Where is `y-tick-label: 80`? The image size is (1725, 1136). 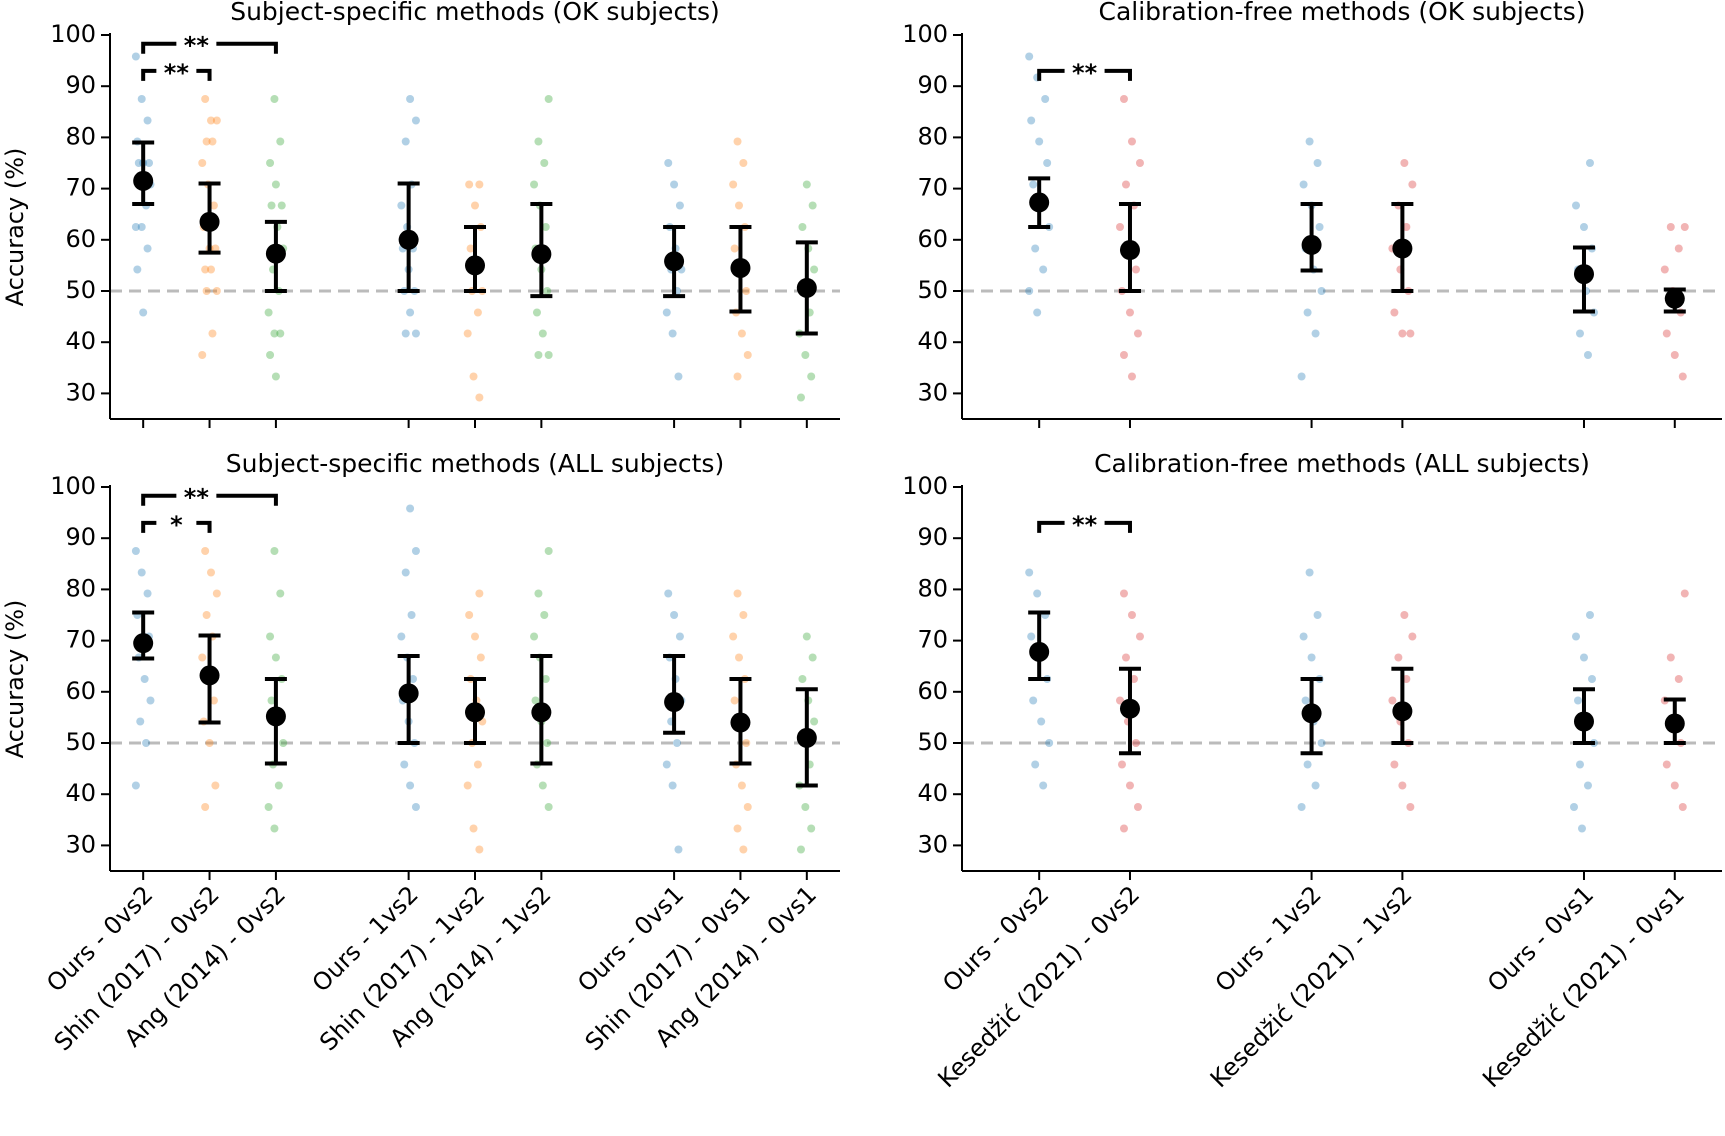
y-tick-label: 80 is located at coordinates (80, 136).